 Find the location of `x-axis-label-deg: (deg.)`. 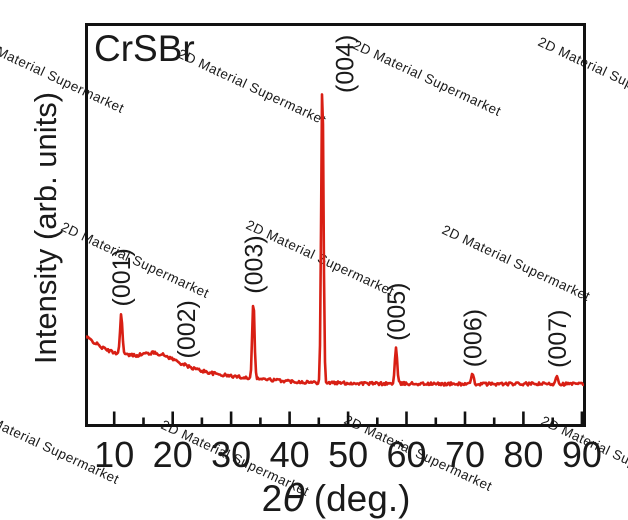

x-axis-label-deg: (deg.) is located at coordinates (362, 498).